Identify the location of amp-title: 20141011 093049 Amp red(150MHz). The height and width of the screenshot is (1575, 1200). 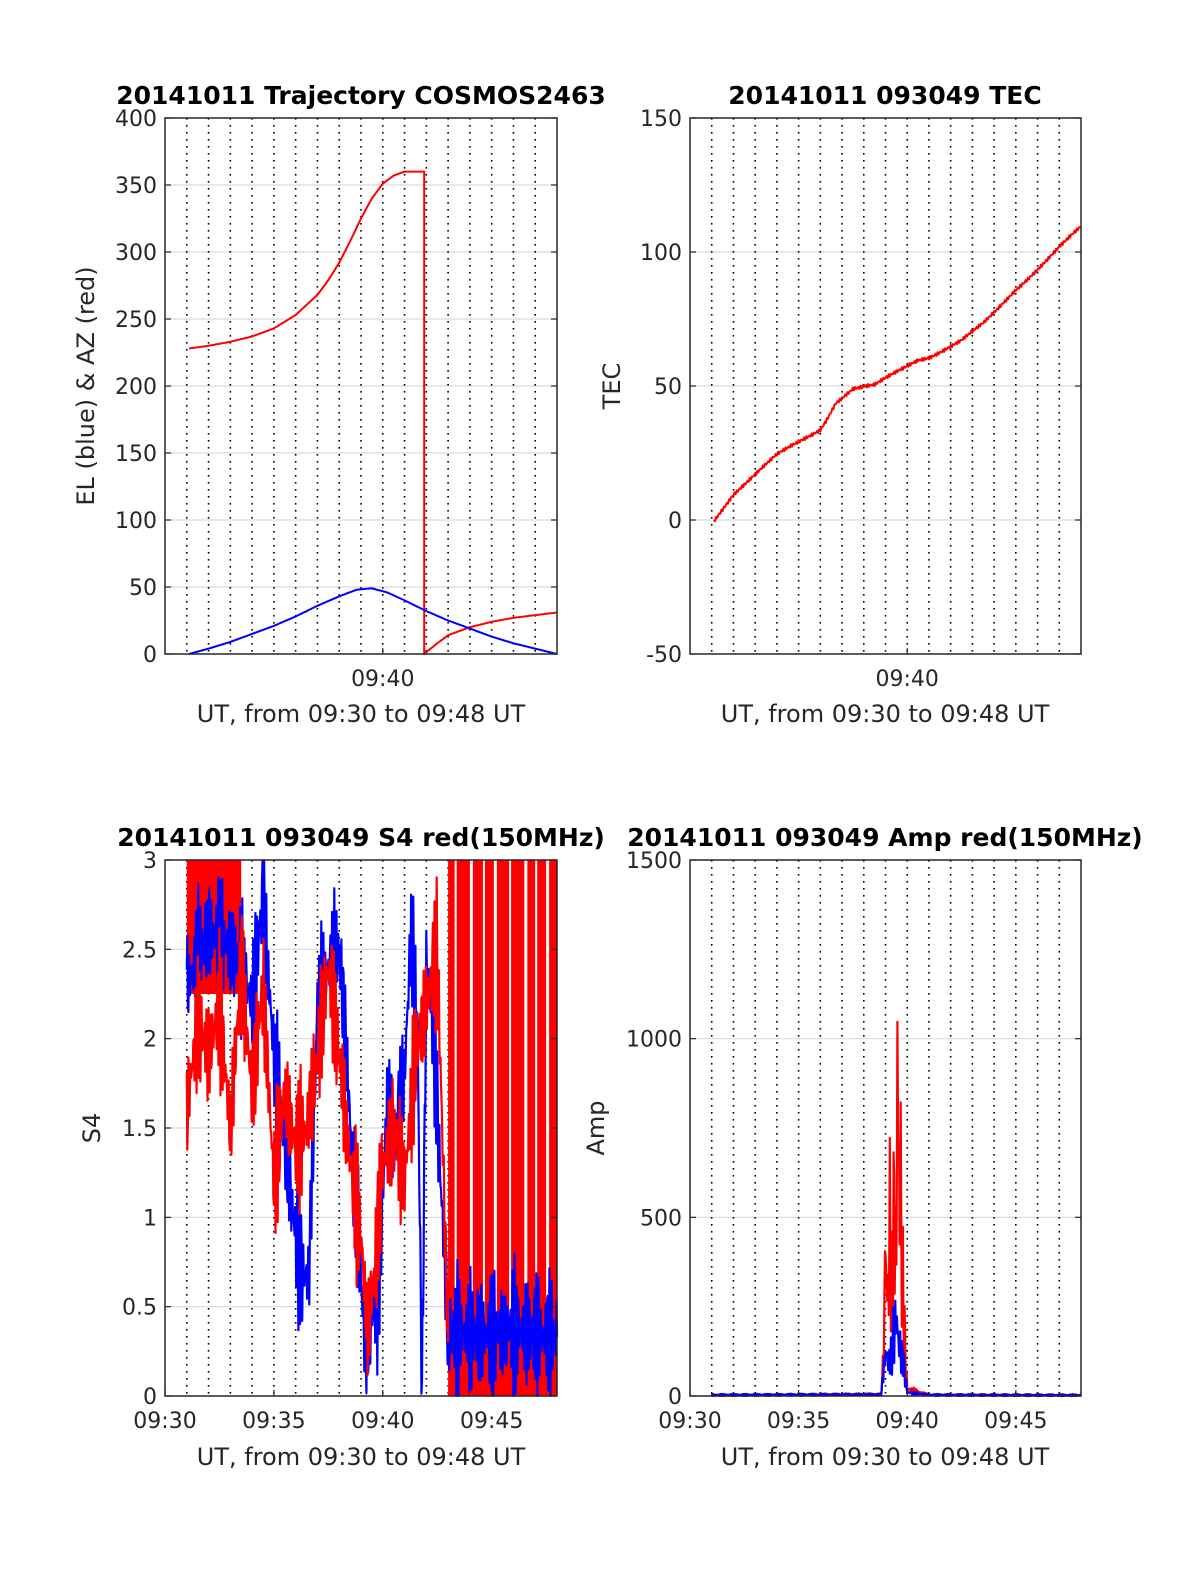
(885, 837).